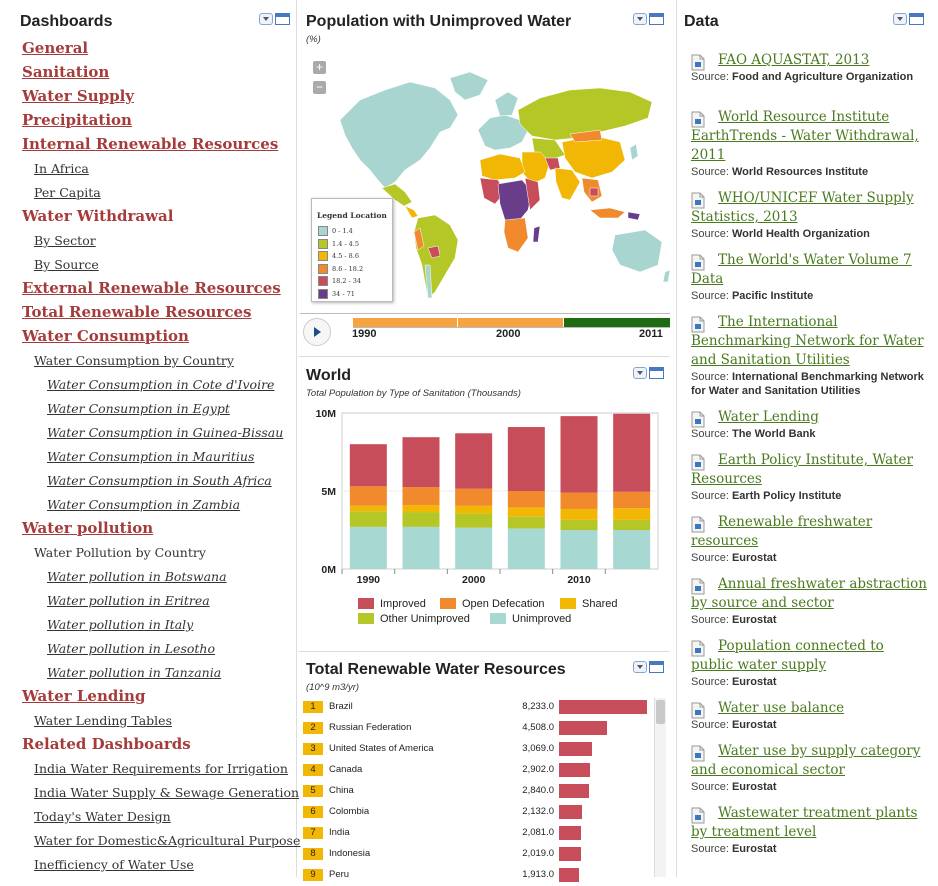 This screenshot has width=938, height=886. I want to click on nav-item-27: Water pollution in Tanzania, so click(134, 672).